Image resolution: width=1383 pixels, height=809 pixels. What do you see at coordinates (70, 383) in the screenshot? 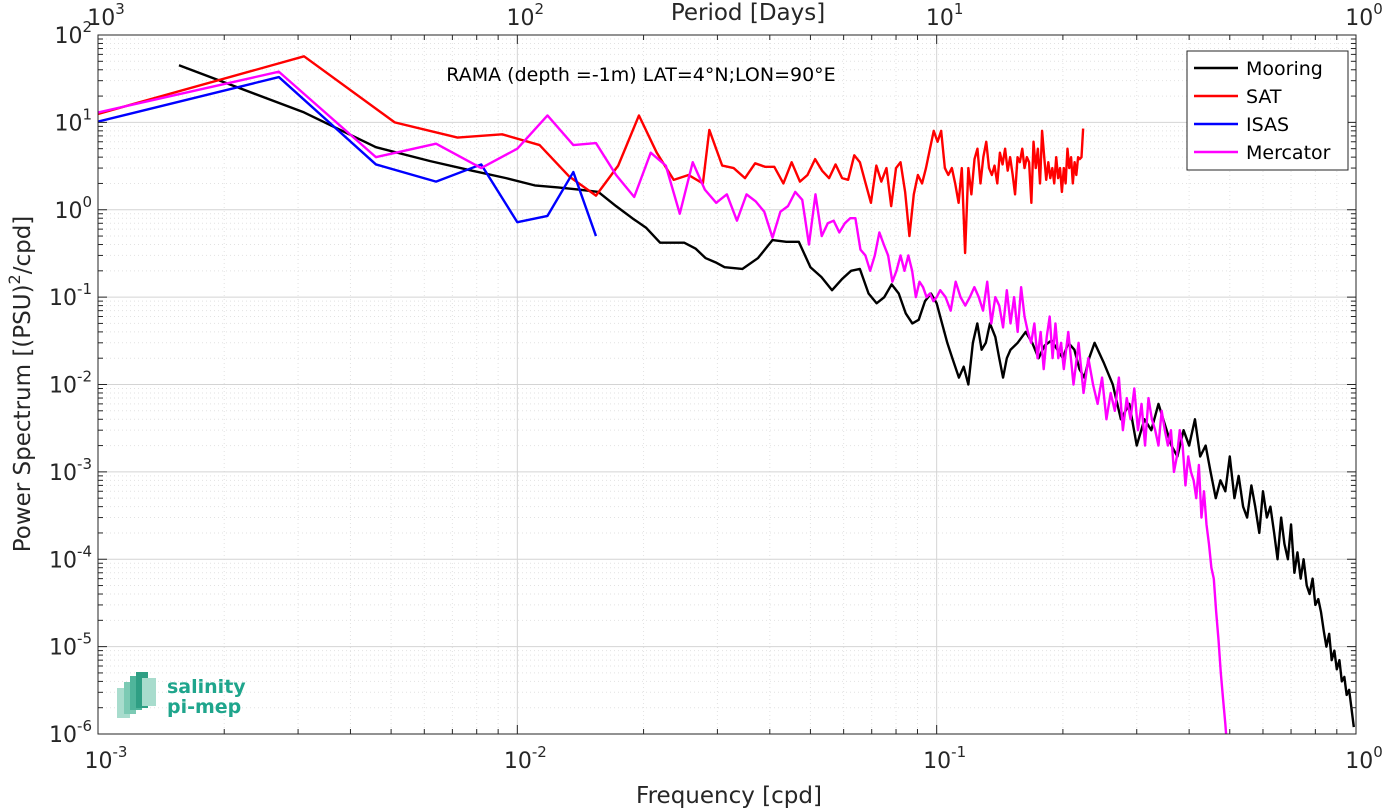
I see `y-tick-label: 10⁻²` at bounding box center [70, 383].